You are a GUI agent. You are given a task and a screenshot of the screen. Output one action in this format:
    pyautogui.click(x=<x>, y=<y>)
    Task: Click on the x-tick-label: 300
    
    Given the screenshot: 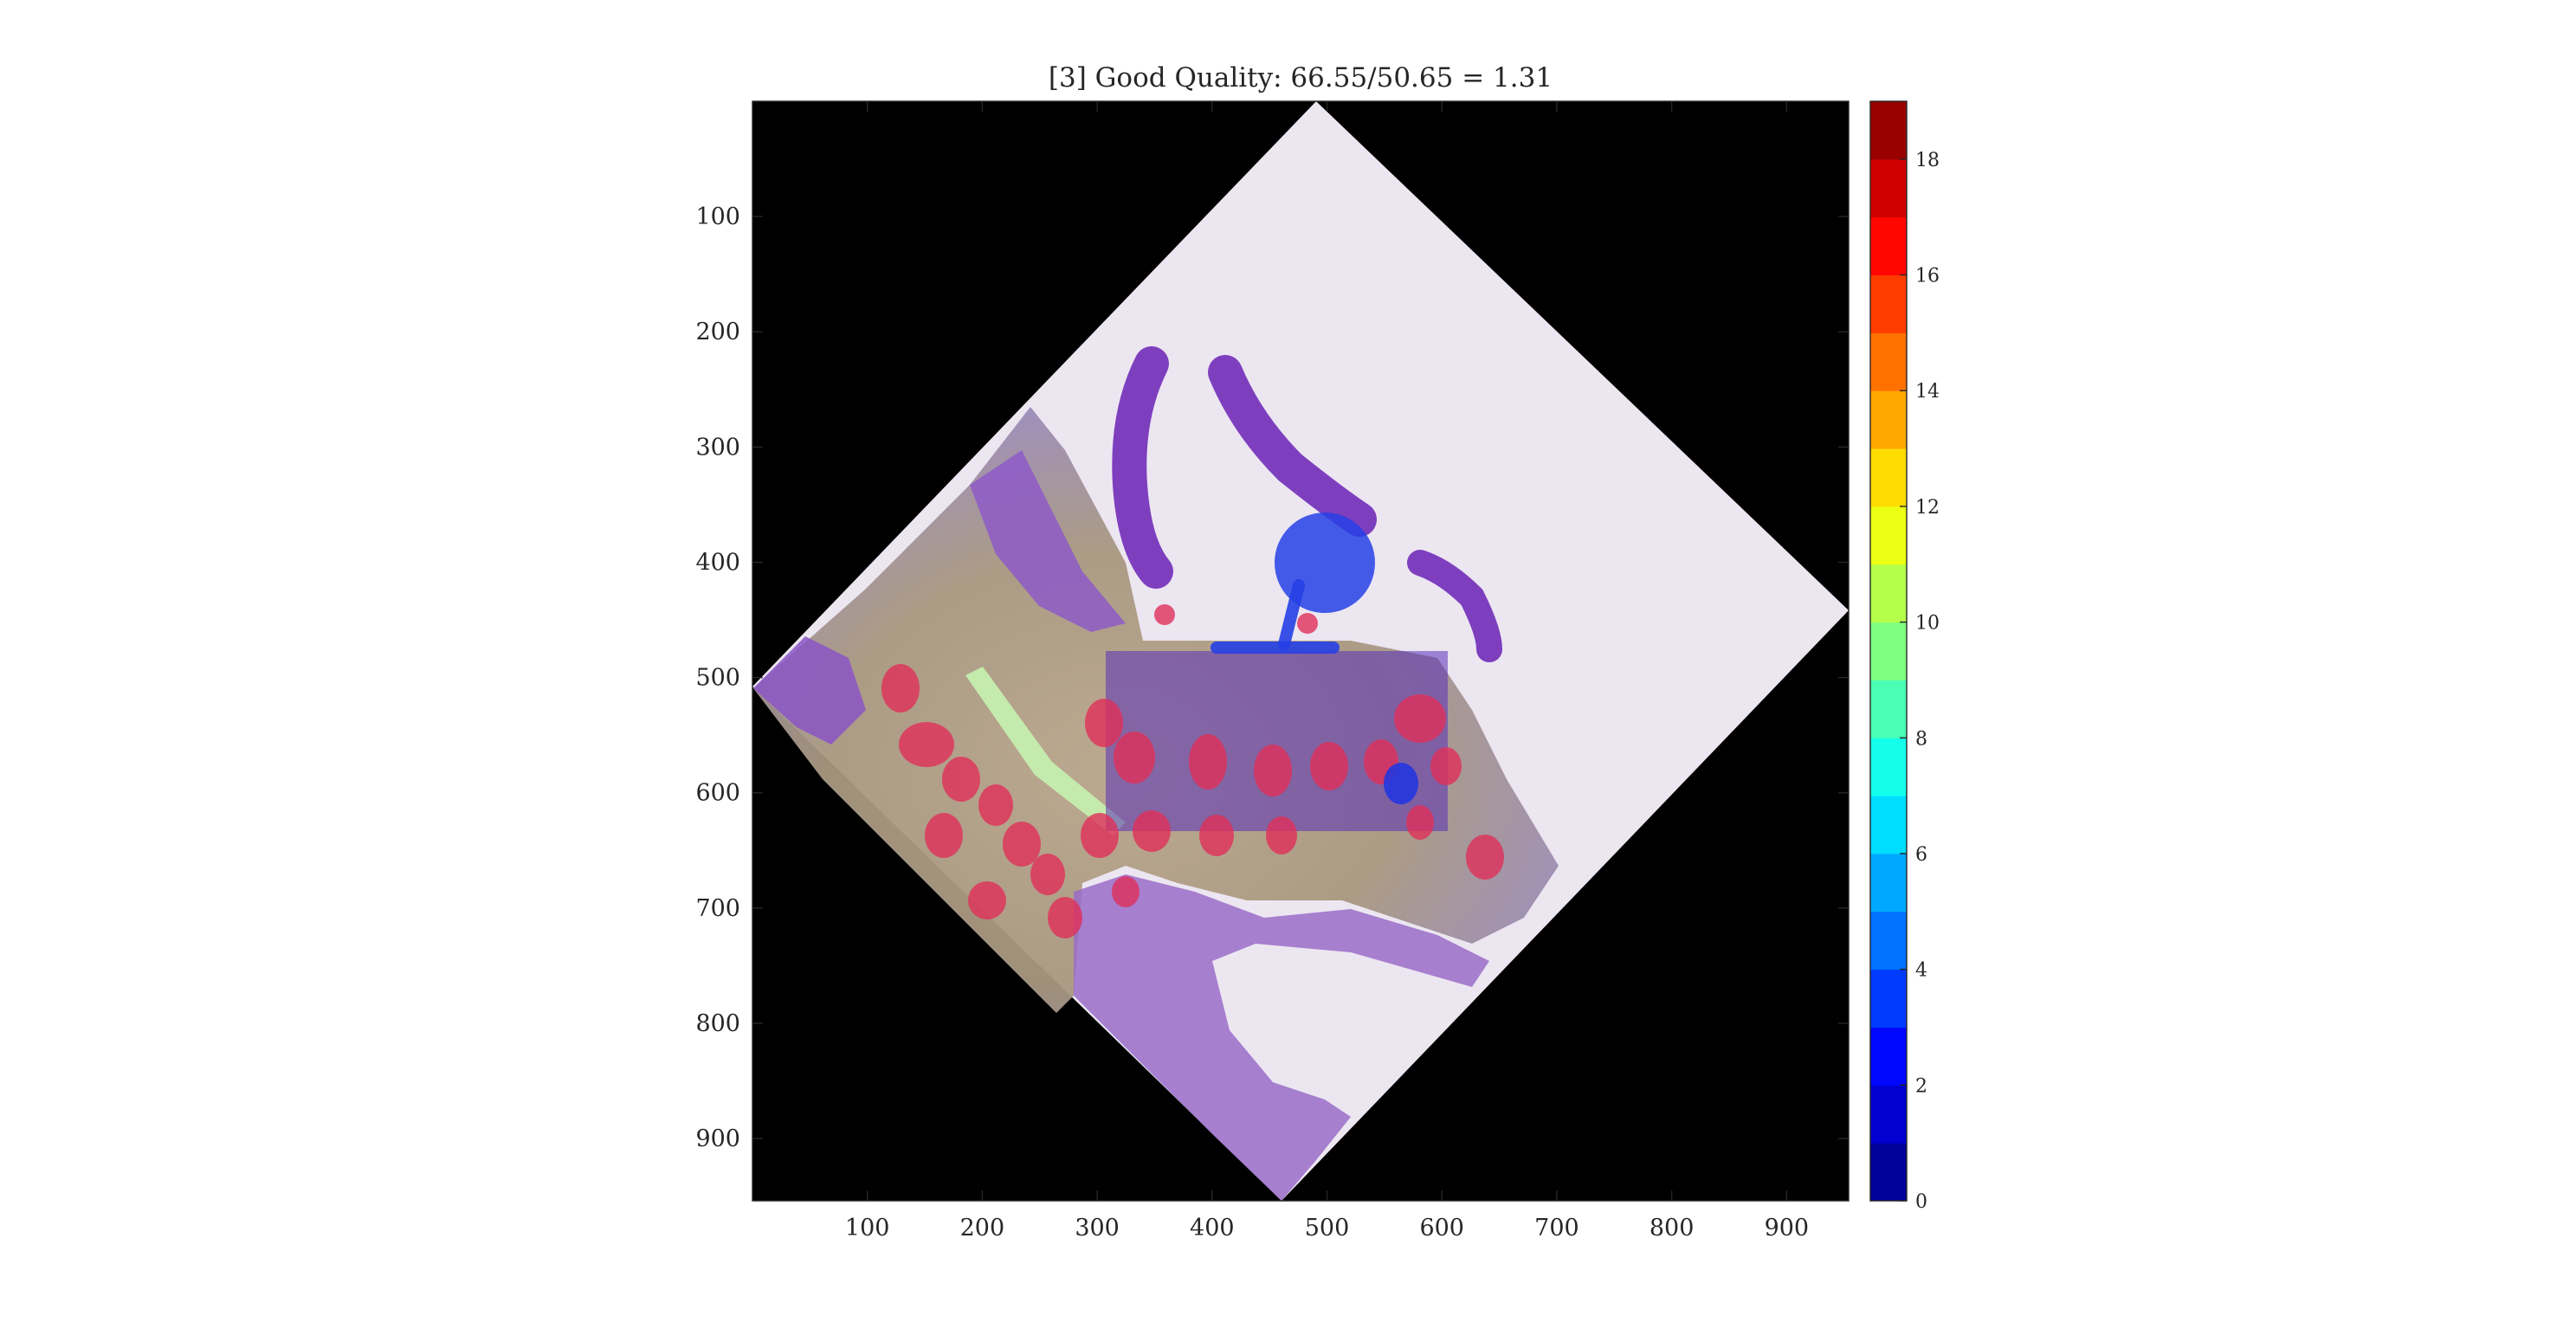 What is the action you would take?
    pyautogui.click(x=1097, y=1228)
    